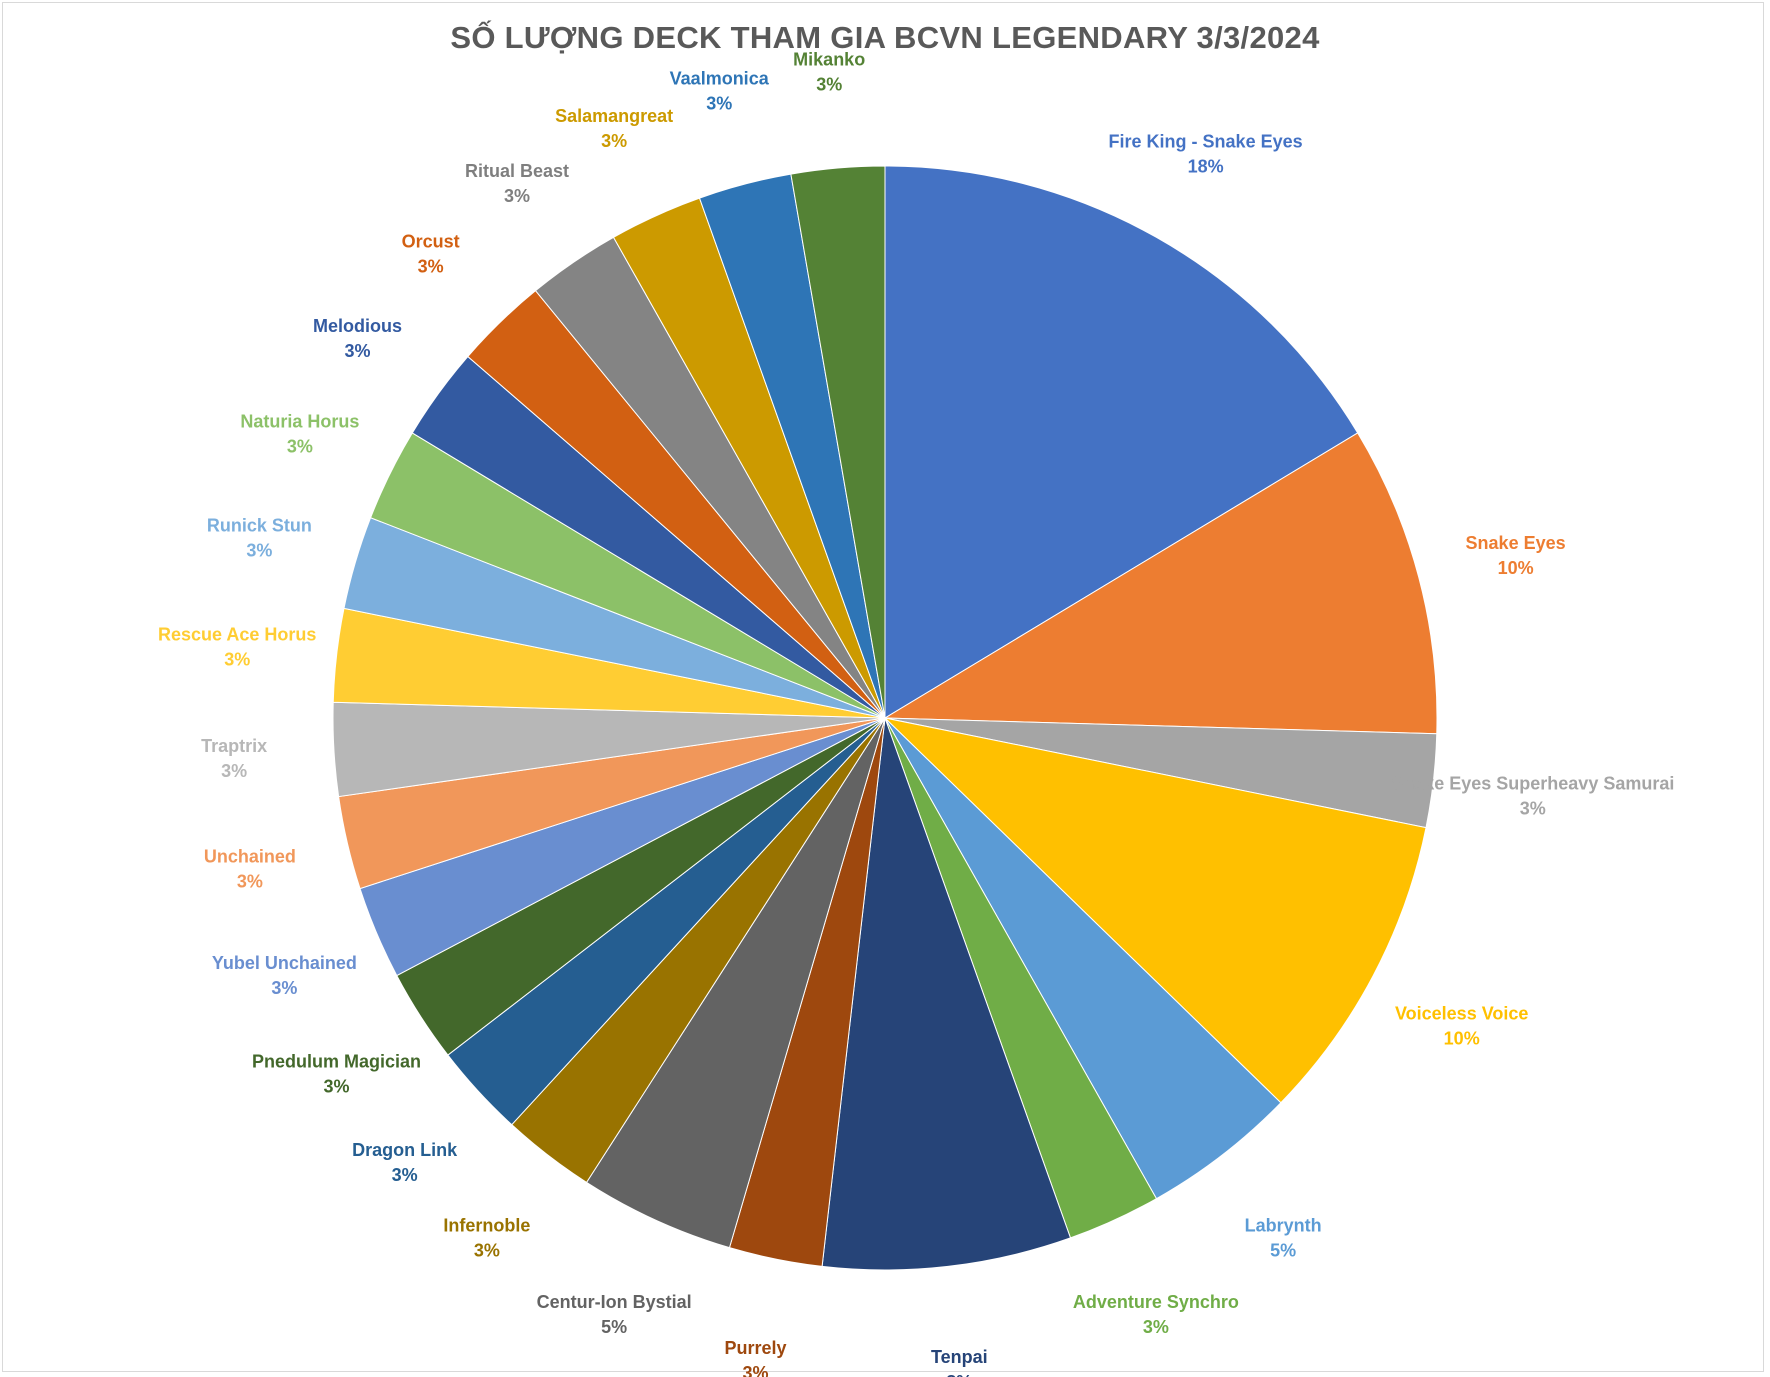  Describe the element at coordinates (959, 1374) in the screenshot. I see `data-label-percent: 8%` at that location.